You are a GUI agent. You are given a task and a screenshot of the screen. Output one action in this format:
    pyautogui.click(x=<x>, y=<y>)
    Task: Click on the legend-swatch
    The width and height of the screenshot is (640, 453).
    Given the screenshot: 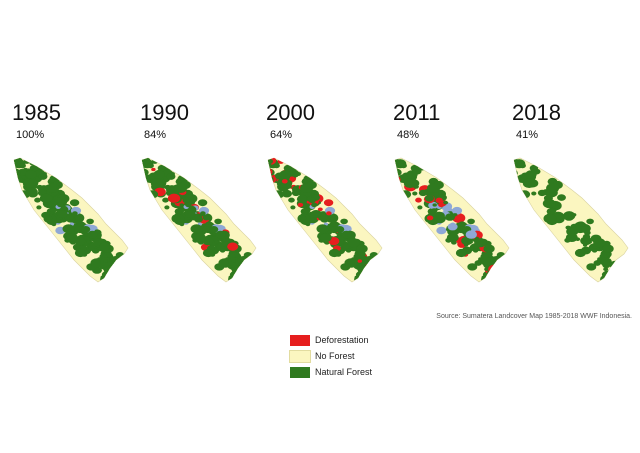 What is the action you would take?
    pyautogui.click(x=300, y=372)
    